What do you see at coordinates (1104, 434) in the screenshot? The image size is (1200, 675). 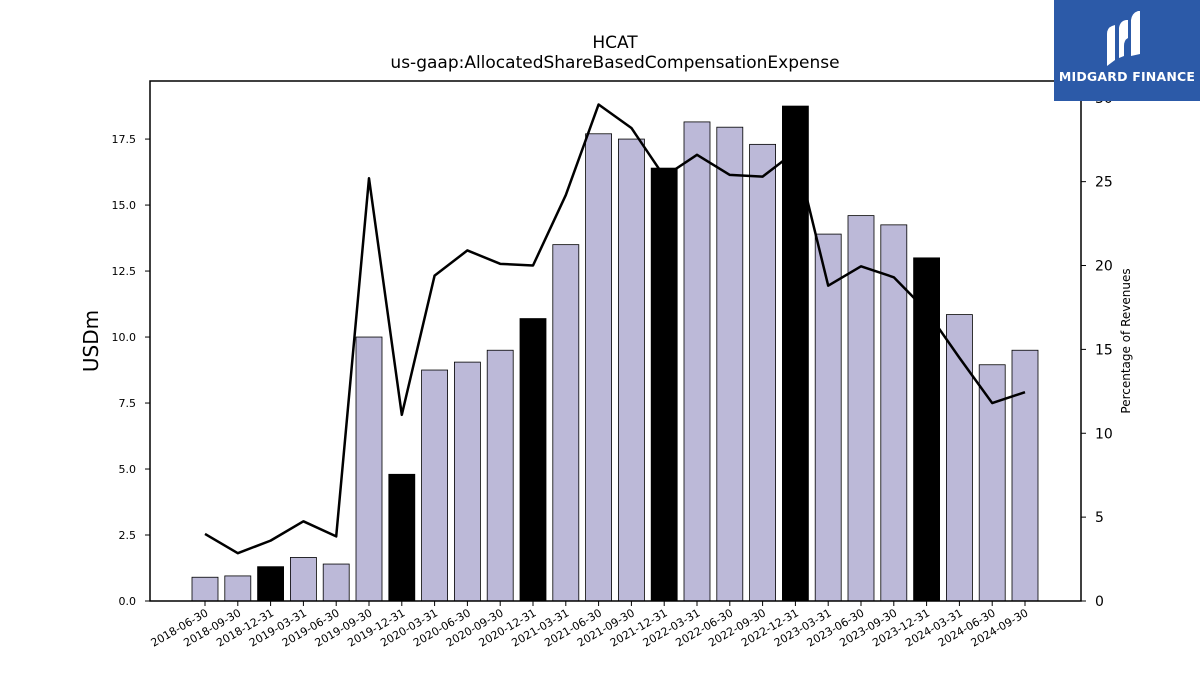 I see `y2-tick-label: 10` at bounding box center [1104, 434].